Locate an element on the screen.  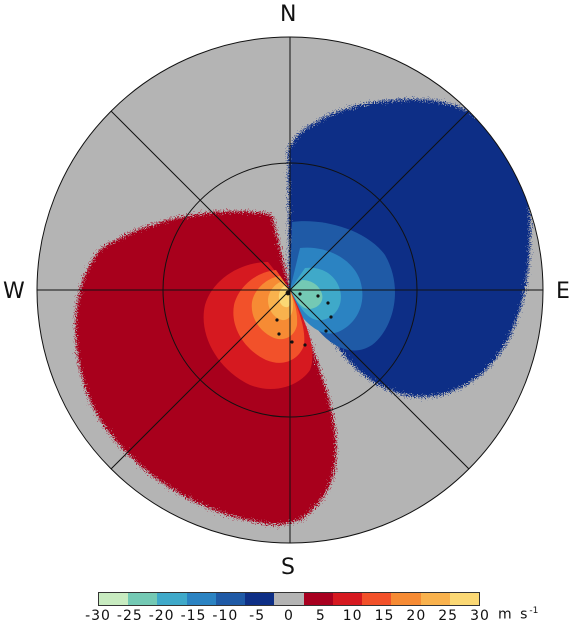
color-scale-tick: 20 is located at coordinates (416, 616).